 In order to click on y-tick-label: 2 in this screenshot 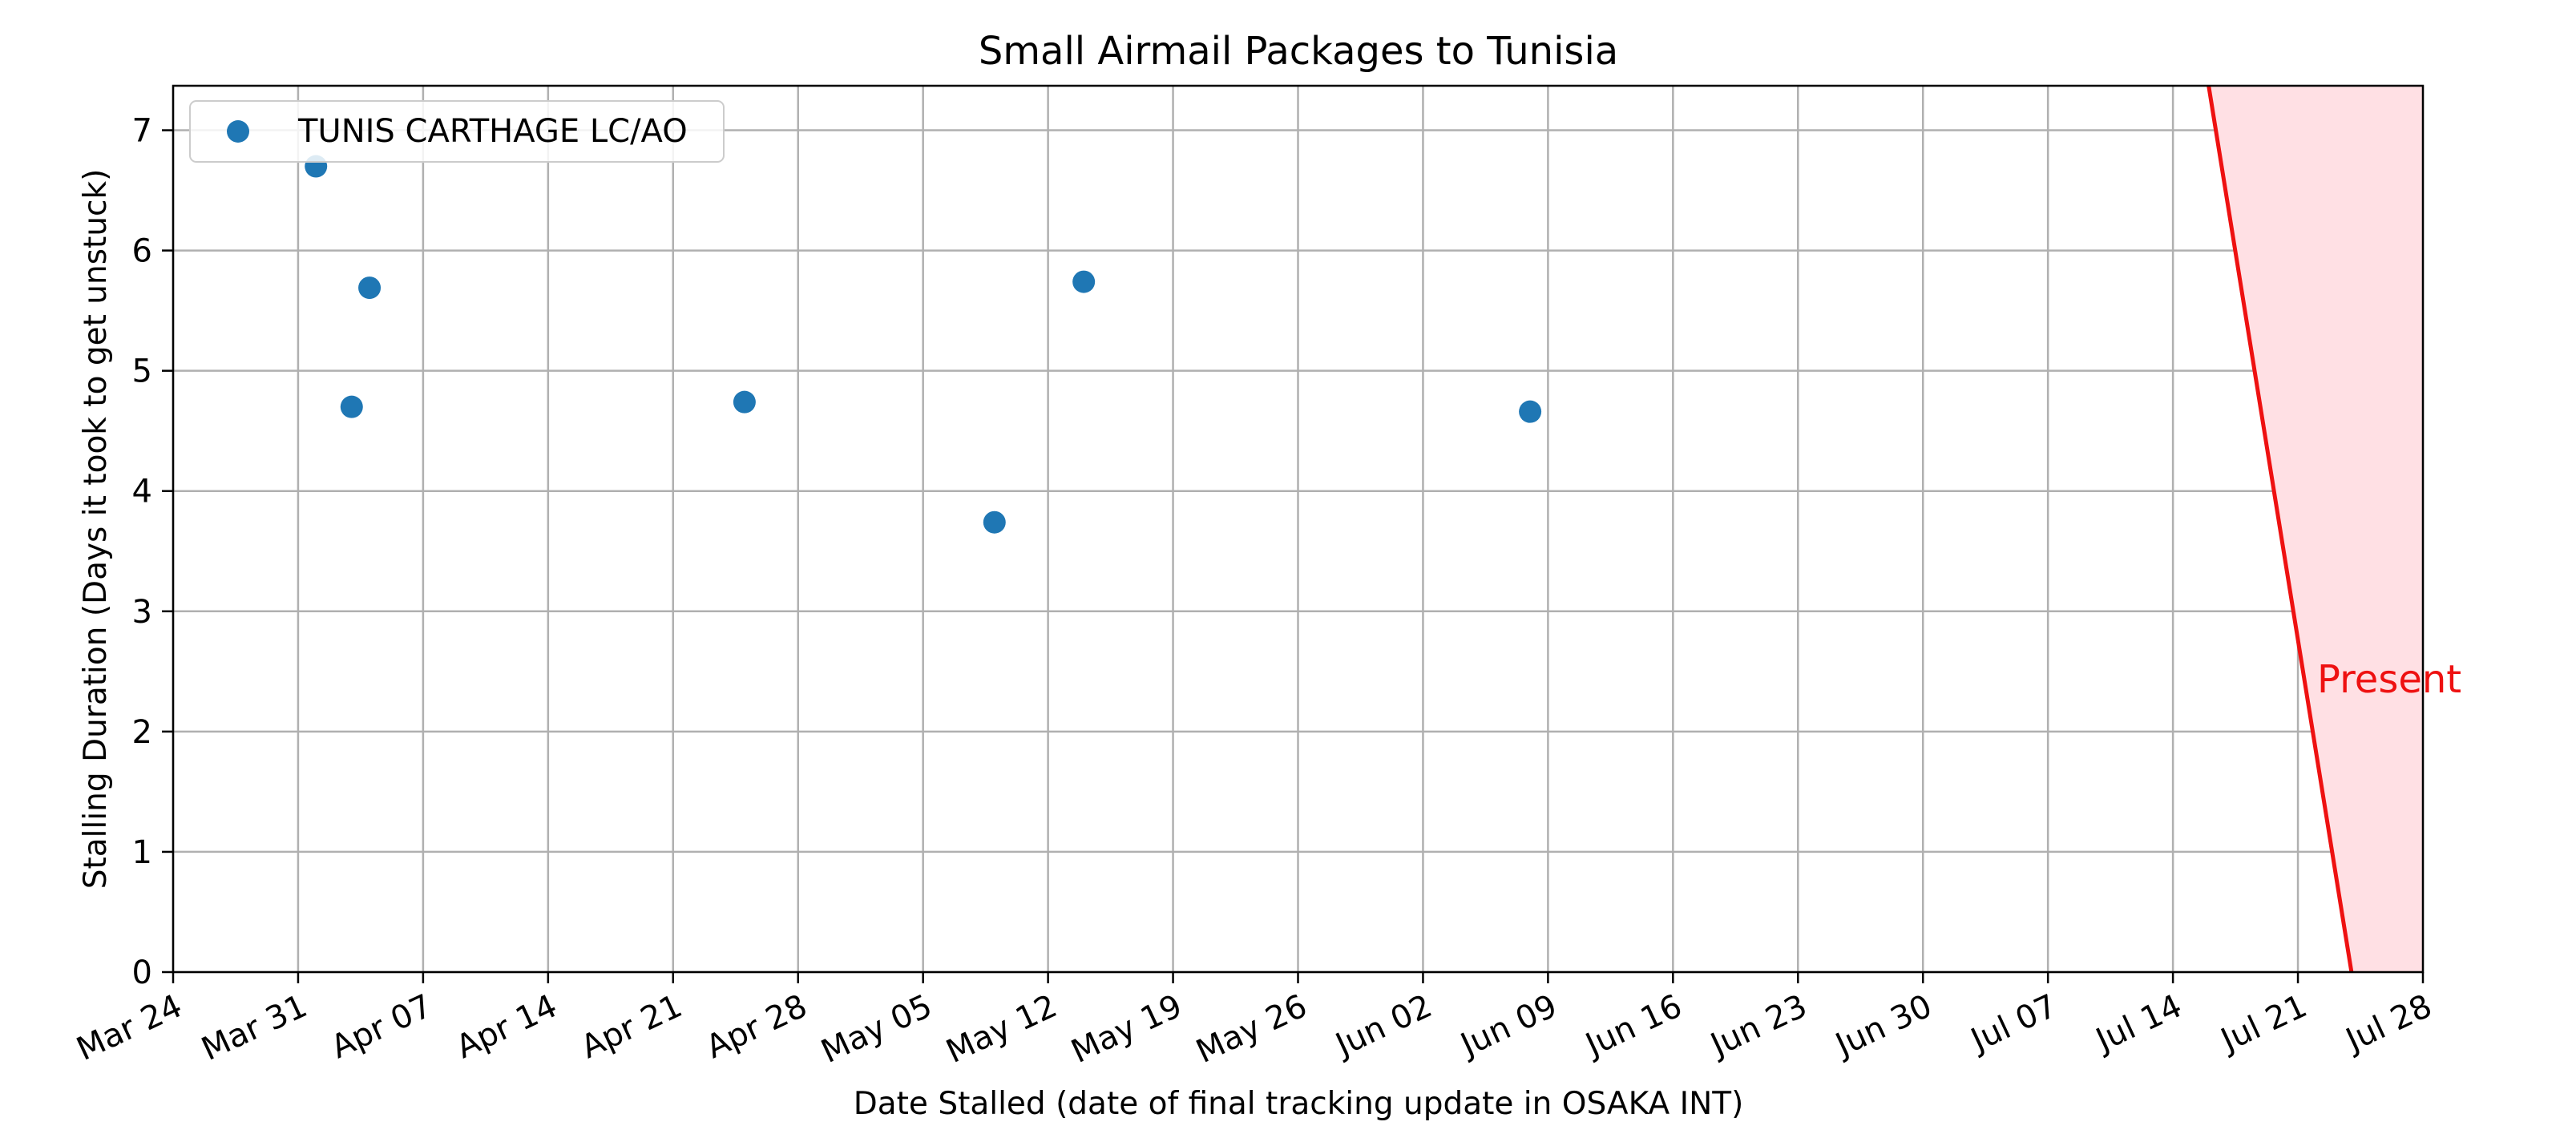, I will do `click(142, 733)`.